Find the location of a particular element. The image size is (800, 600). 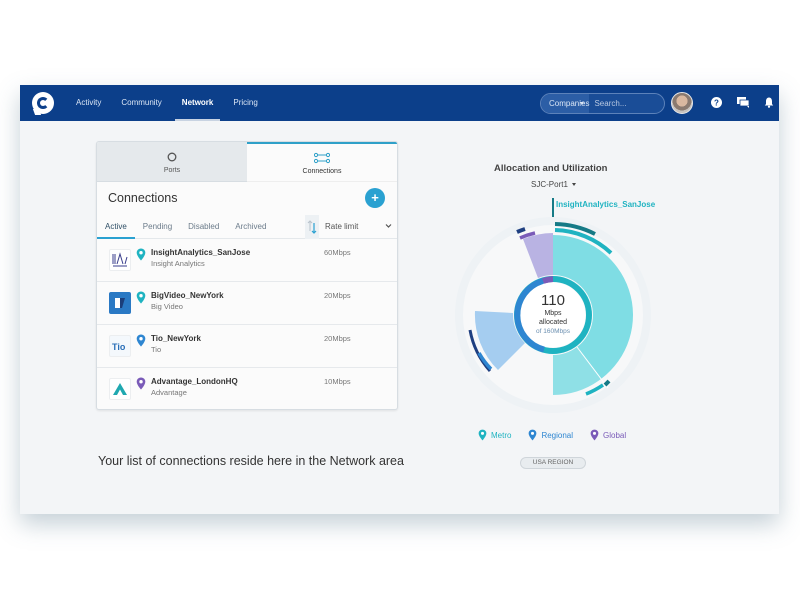

search-scope-dropdown: Companies is located at coordinates (565, 103).